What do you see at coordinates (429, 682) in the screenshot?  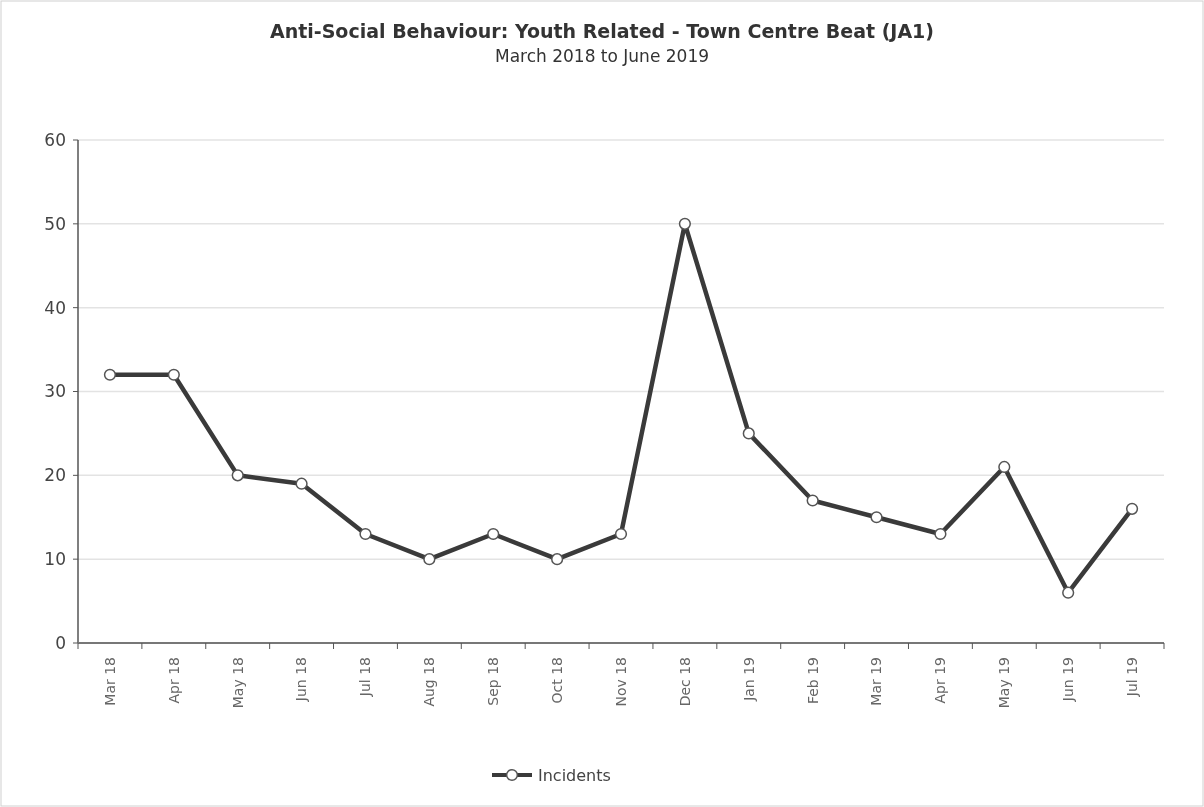 I see `x-tick-label: Aug 18` at bounding box center [429, 682].